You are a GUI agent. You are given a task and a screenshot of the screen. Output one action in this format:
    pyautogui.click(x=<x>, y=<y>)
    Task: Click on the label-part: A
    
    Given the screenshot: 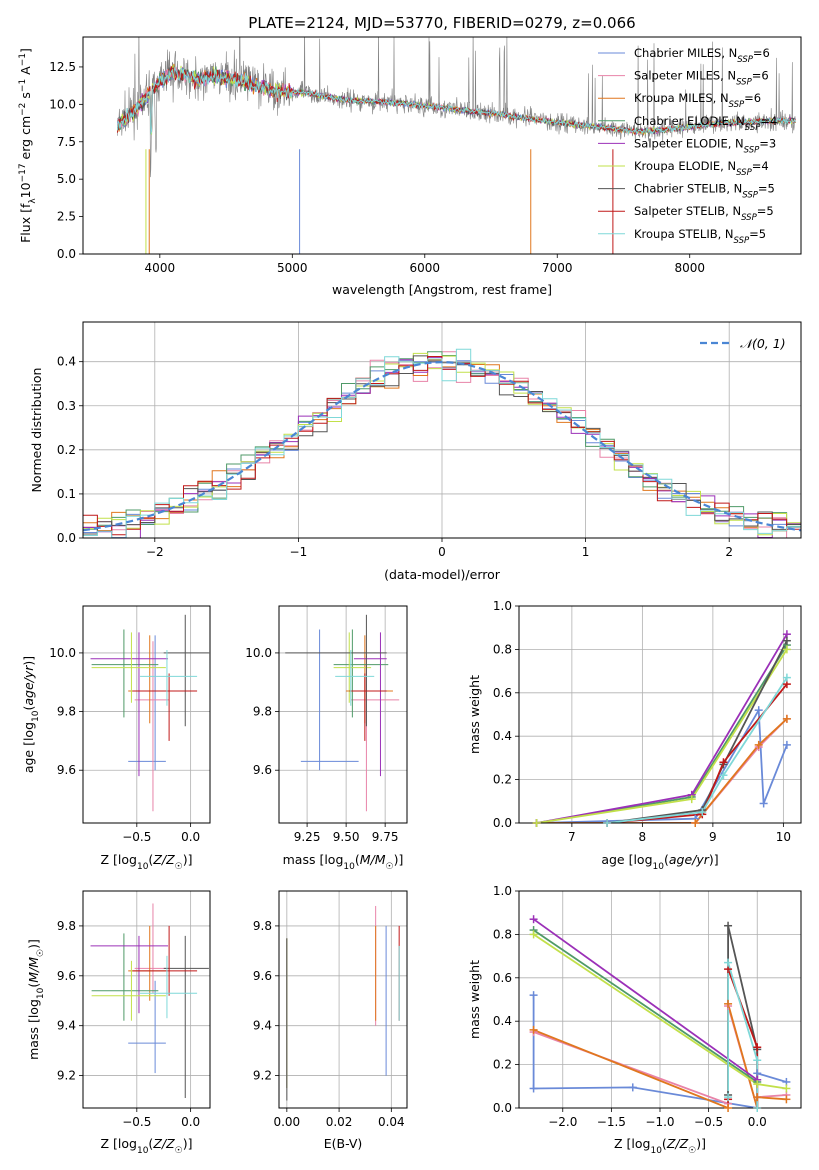 What is the action you would take?
    pyautogui.click(x=25, y=72)
    